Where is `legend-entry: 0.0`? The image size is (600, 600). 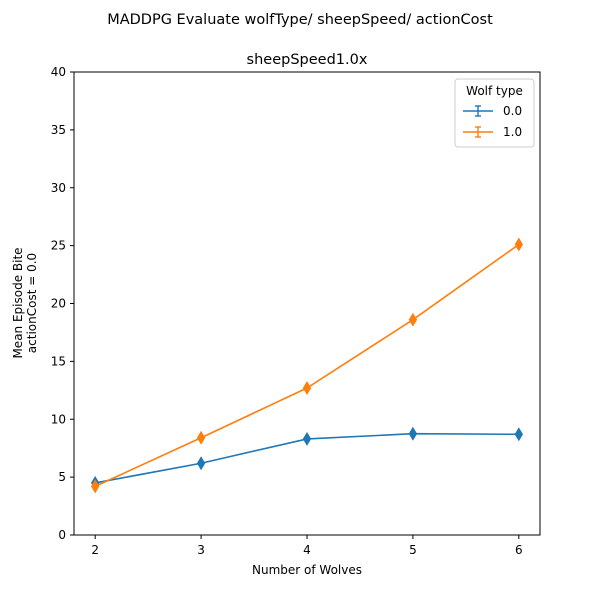
legend-entry: 0.0 is located at coordinates (492, 111).